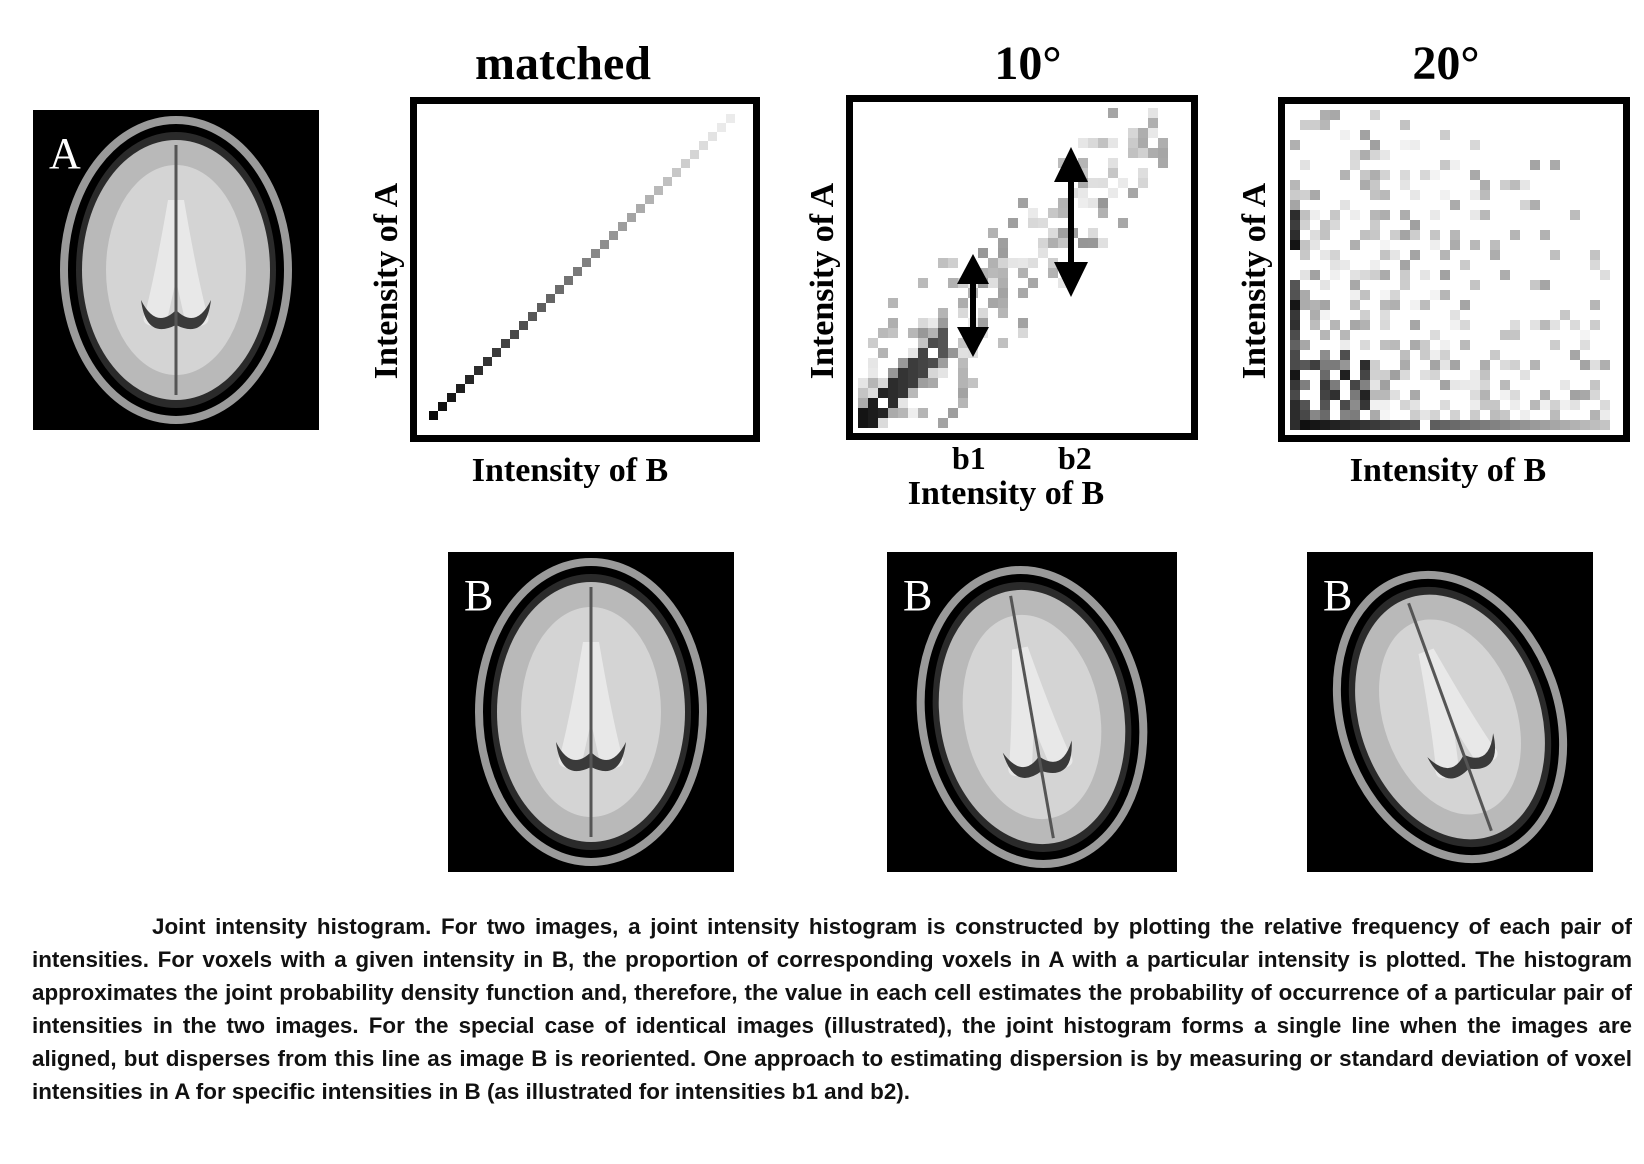 This screenshot has width=1644, height=1164. What do you see at coordinates (585, 269) in the screenshot?
I see `histogram-matched` at bounding box center [585, 269].